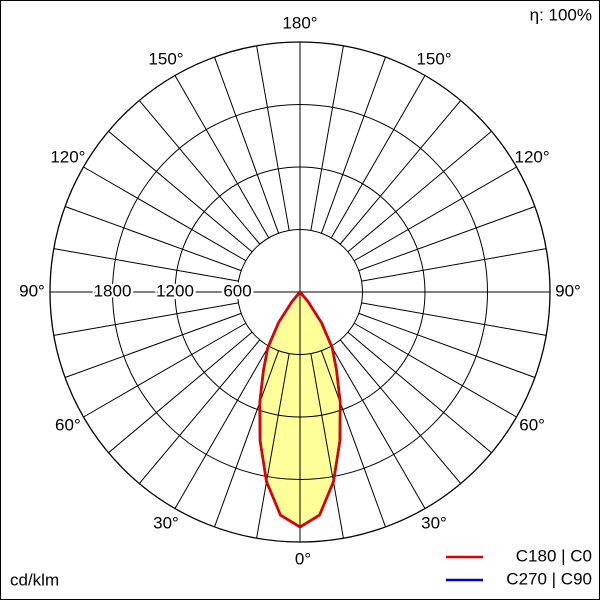 The image size is (600, 600). I want to click on r-tick-label: 1200, so click(175, 290).